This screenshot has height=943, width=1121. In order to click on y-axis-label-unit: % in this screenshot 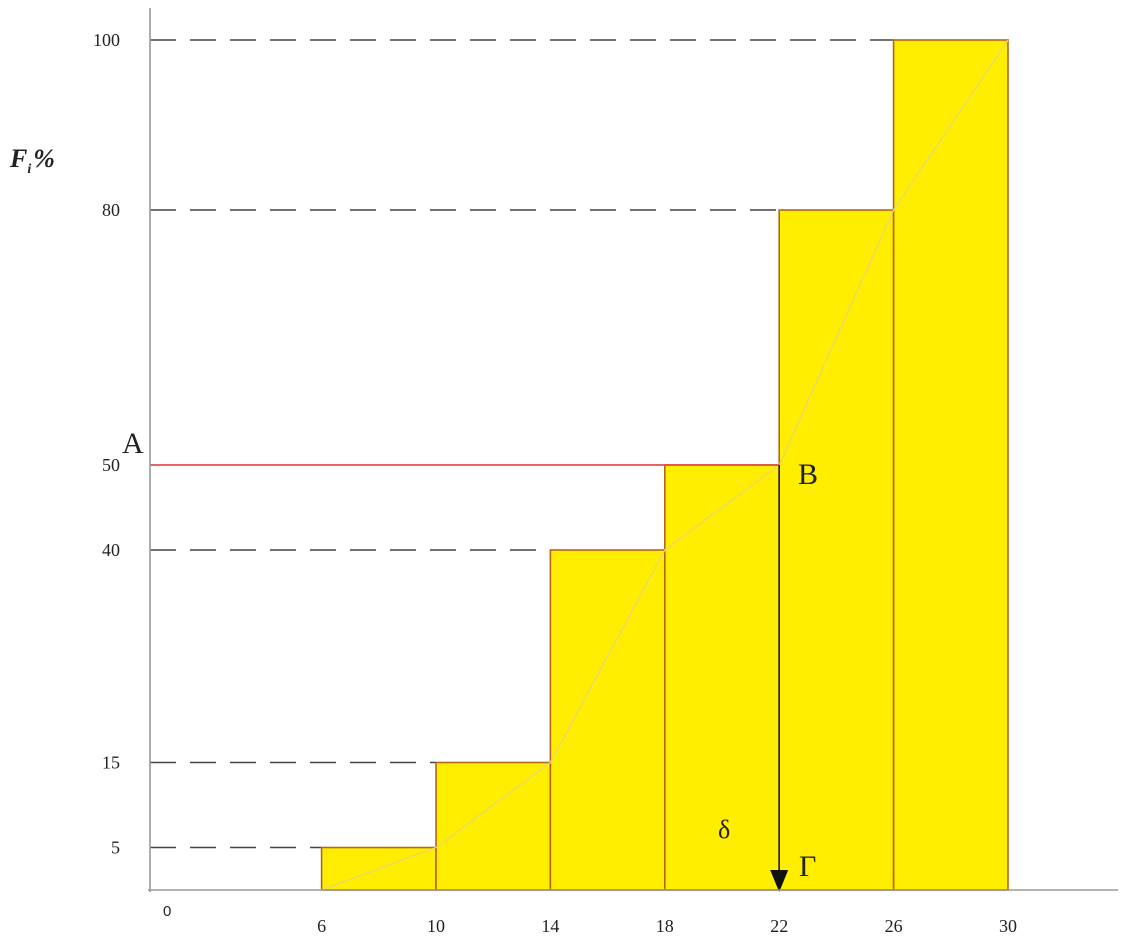, I will do `click(44, 158)`.